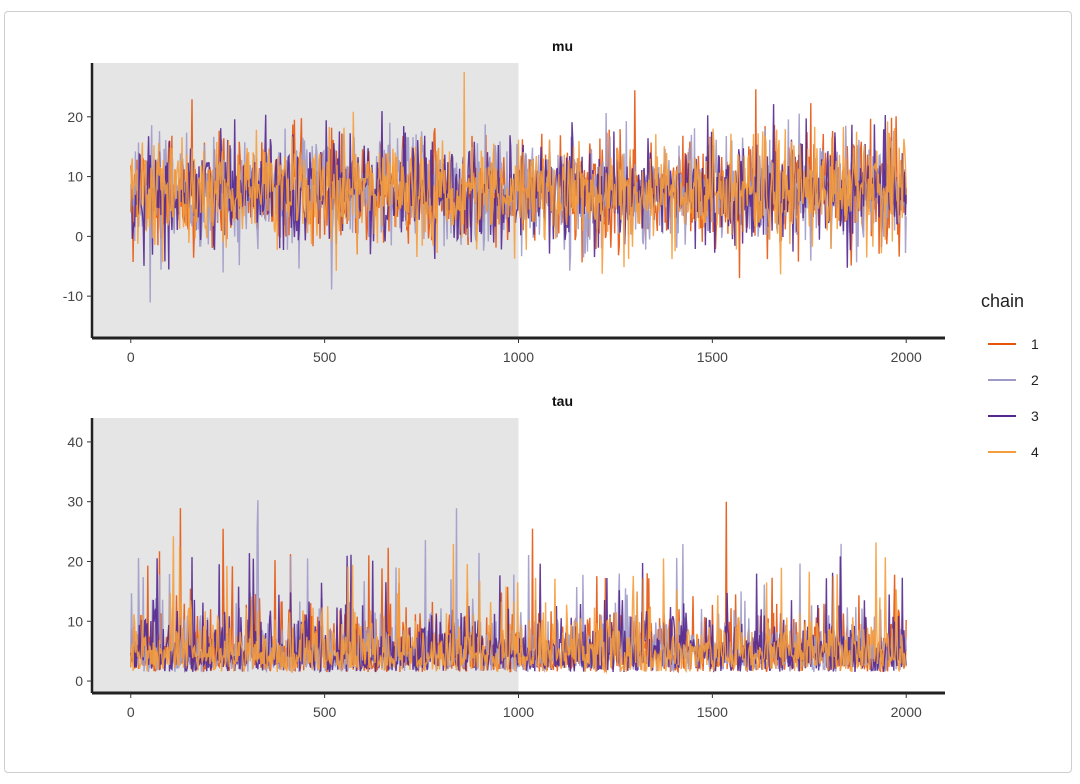 This screenshot has height=784, width=1080. I want to click on y-ticks-mu: -10 0 10 20, so click(77, 206).